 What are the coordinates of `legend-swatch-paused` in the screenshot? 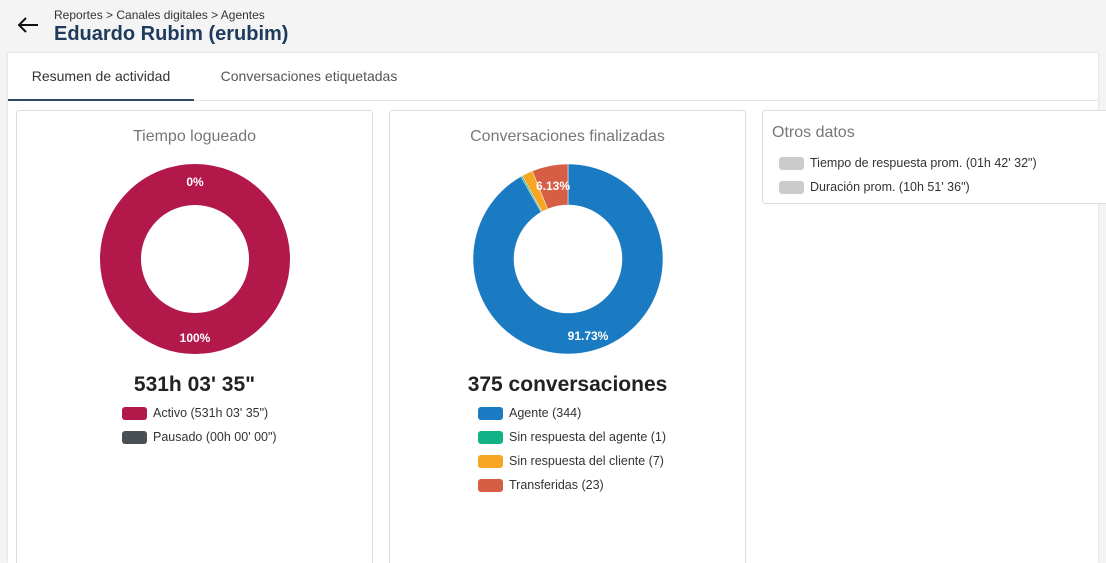 It's located at (134, 437).